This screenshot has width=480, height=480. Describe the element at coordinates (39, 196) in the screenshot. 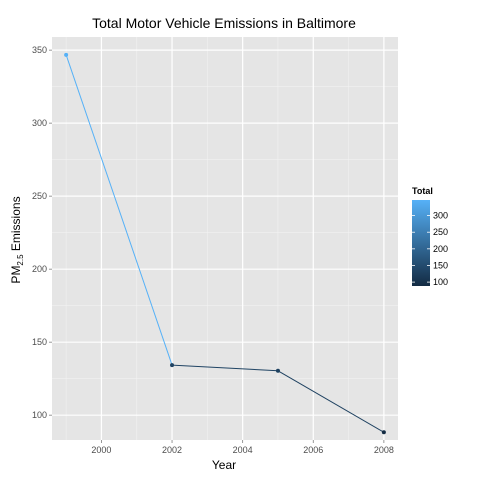

I see `y-tick-label: 250` at that location.